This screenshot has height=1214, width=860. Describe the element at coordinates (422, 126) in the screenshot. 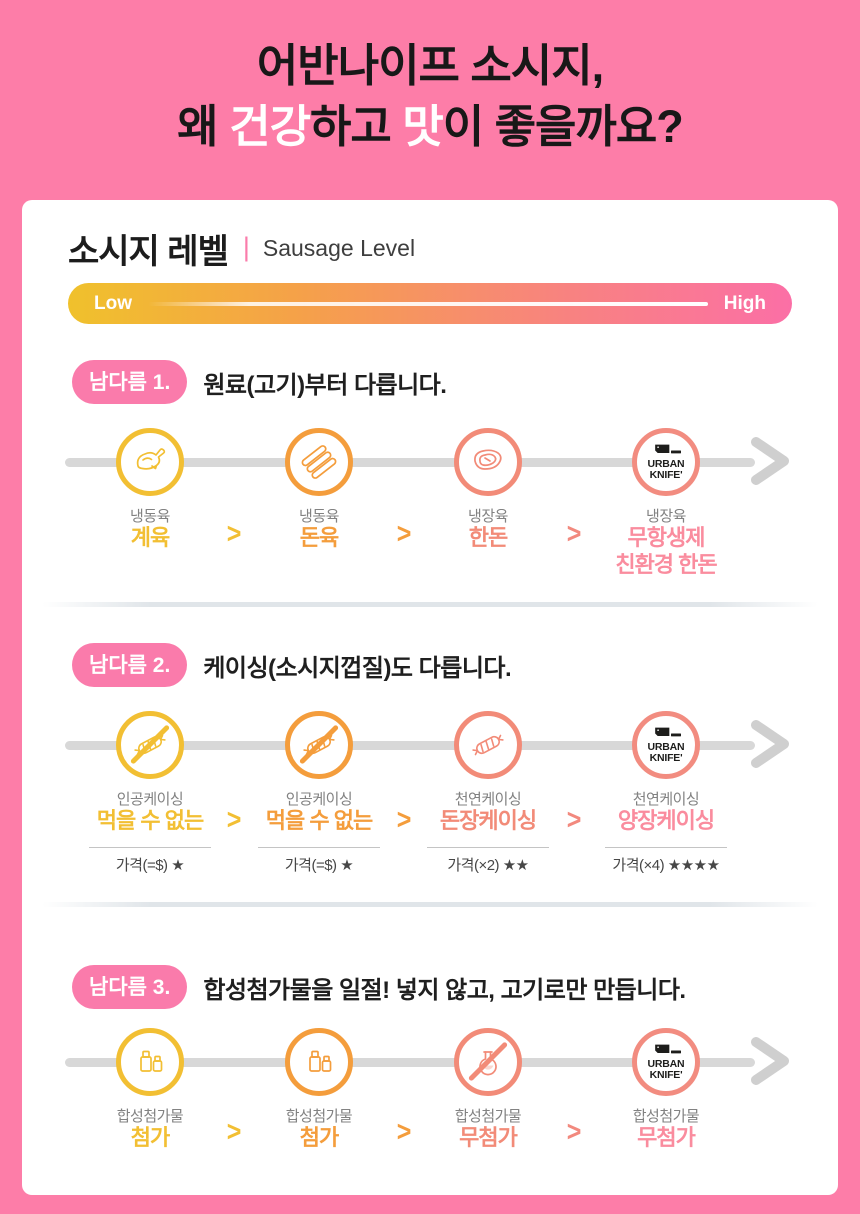

I see `title-accent-taste: 맛` at that location.